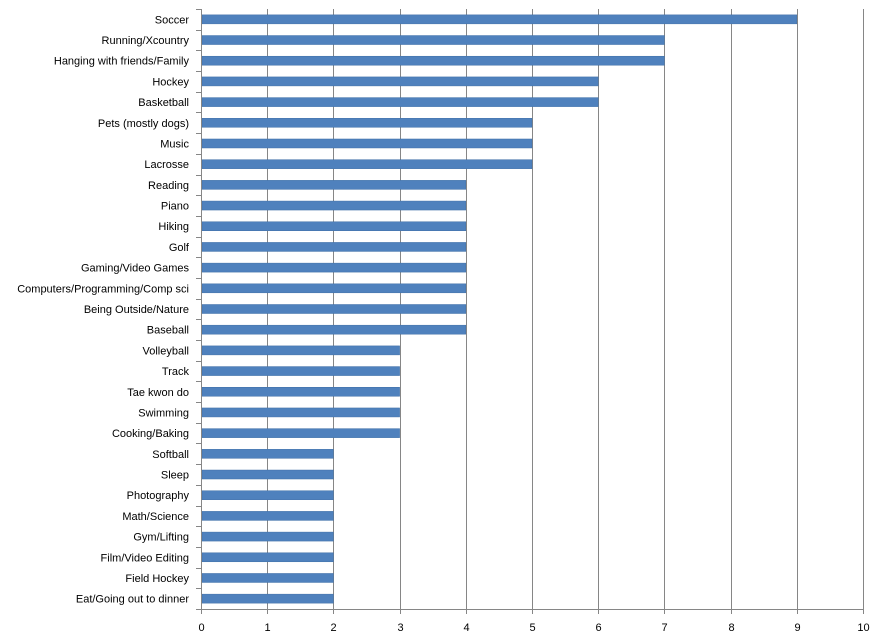 This screenshot has width=878, height=637. I want to click on category-label-26: Film/Video Editing, so click(145, 558).